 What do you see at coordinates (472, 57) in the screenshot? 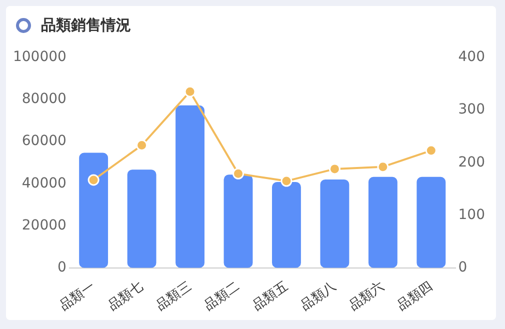
I see `y2-tick-label: 400` at bounding box center [472, 57].